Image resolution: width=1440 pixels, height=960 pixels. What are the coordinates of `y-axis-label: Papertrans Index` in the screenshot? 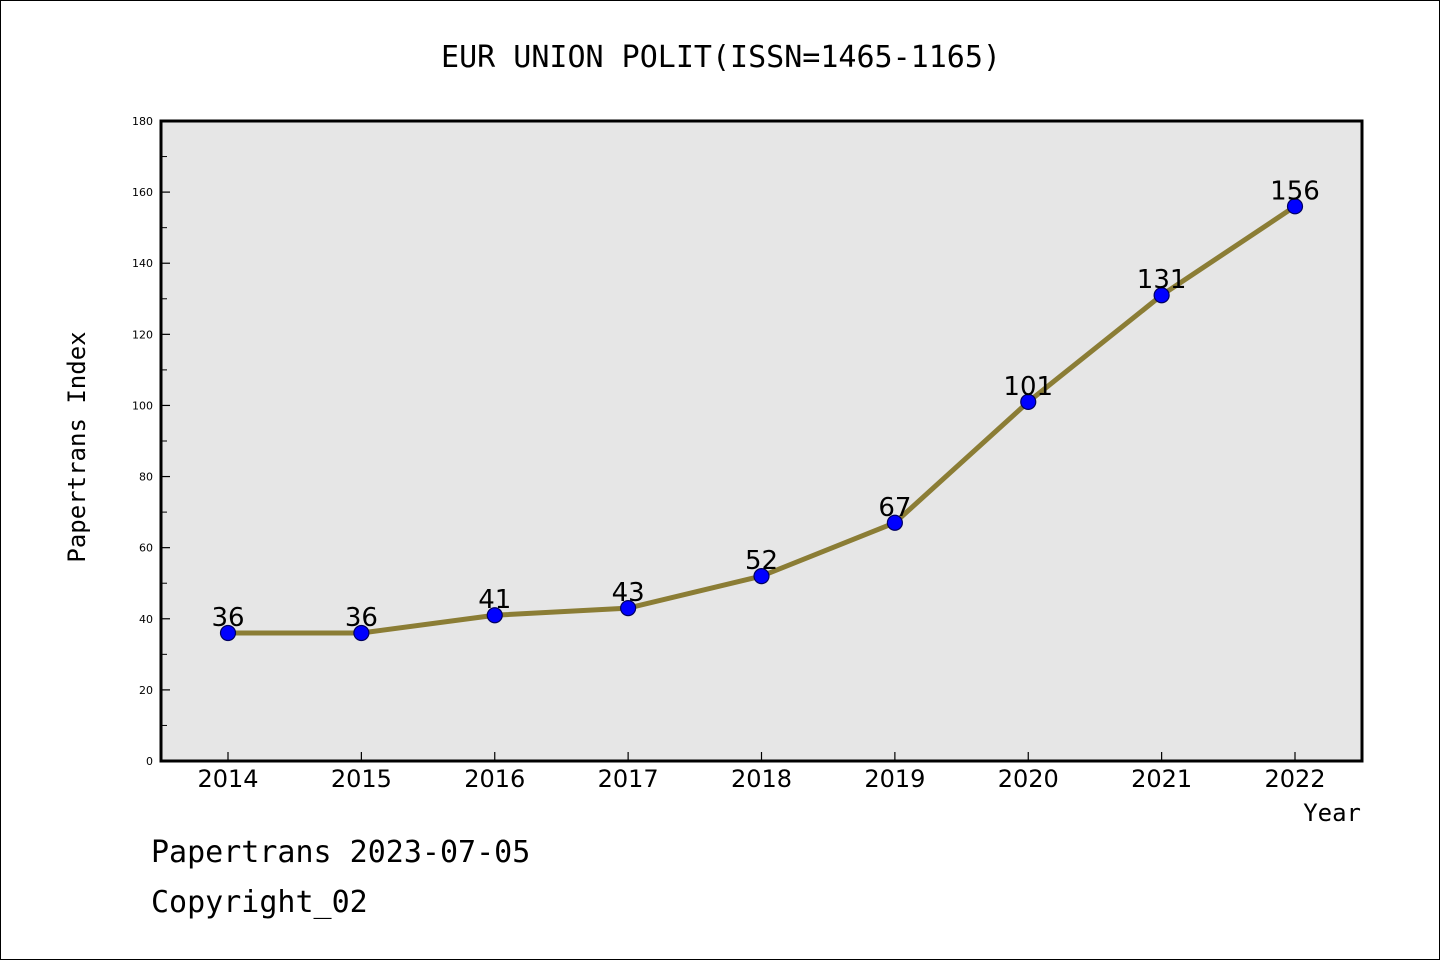 It's located at (77, 446).